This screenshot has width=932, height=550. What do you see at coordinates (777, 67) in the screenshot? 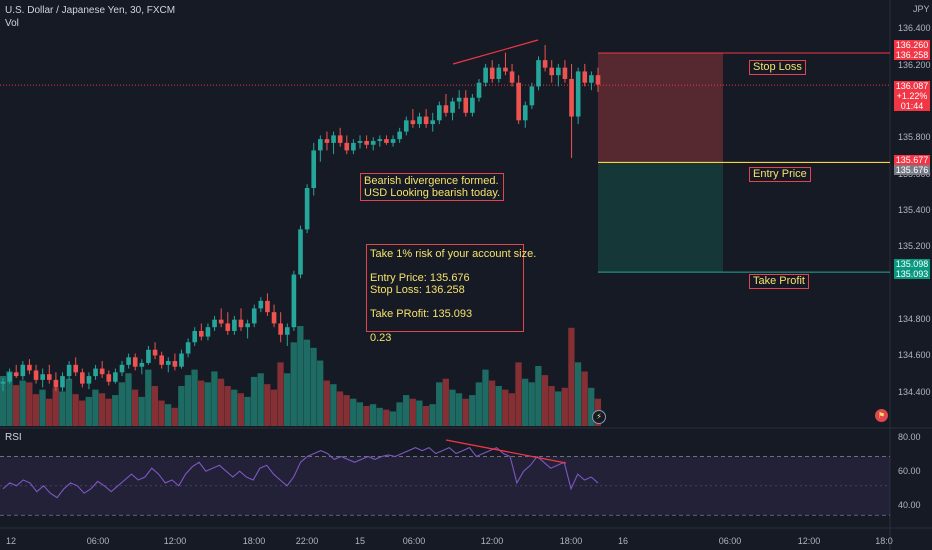
I see `stop-loss-label: Stop Loss` at bounding box center [777, 67].